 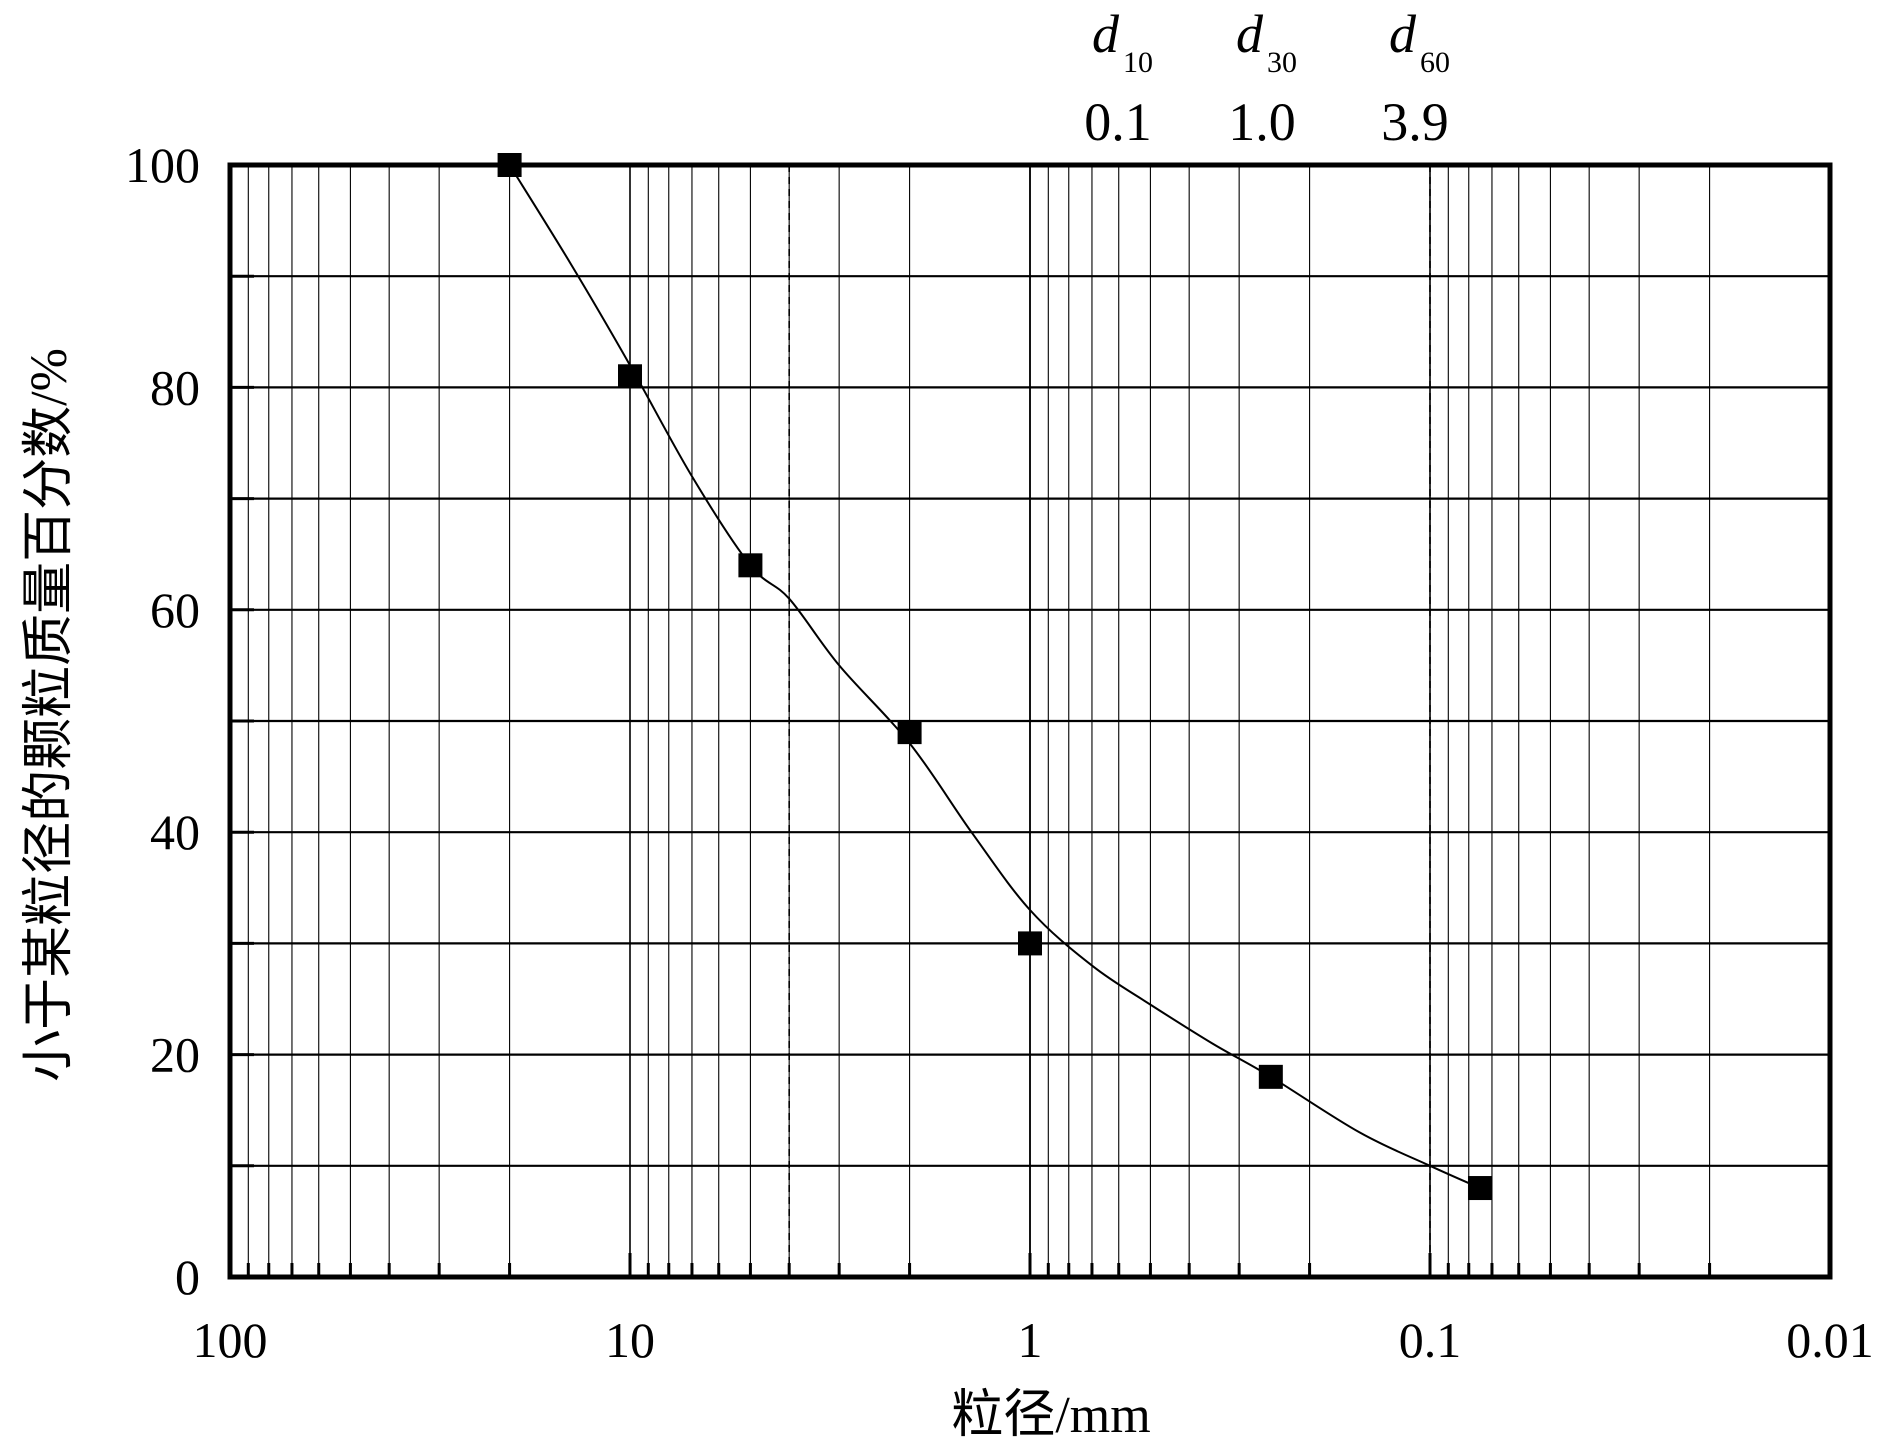 What do you see at coordinates (175, 1055) in the screenshot?
I see `y-tick-label: 20` at bounding box center [175, 1055].